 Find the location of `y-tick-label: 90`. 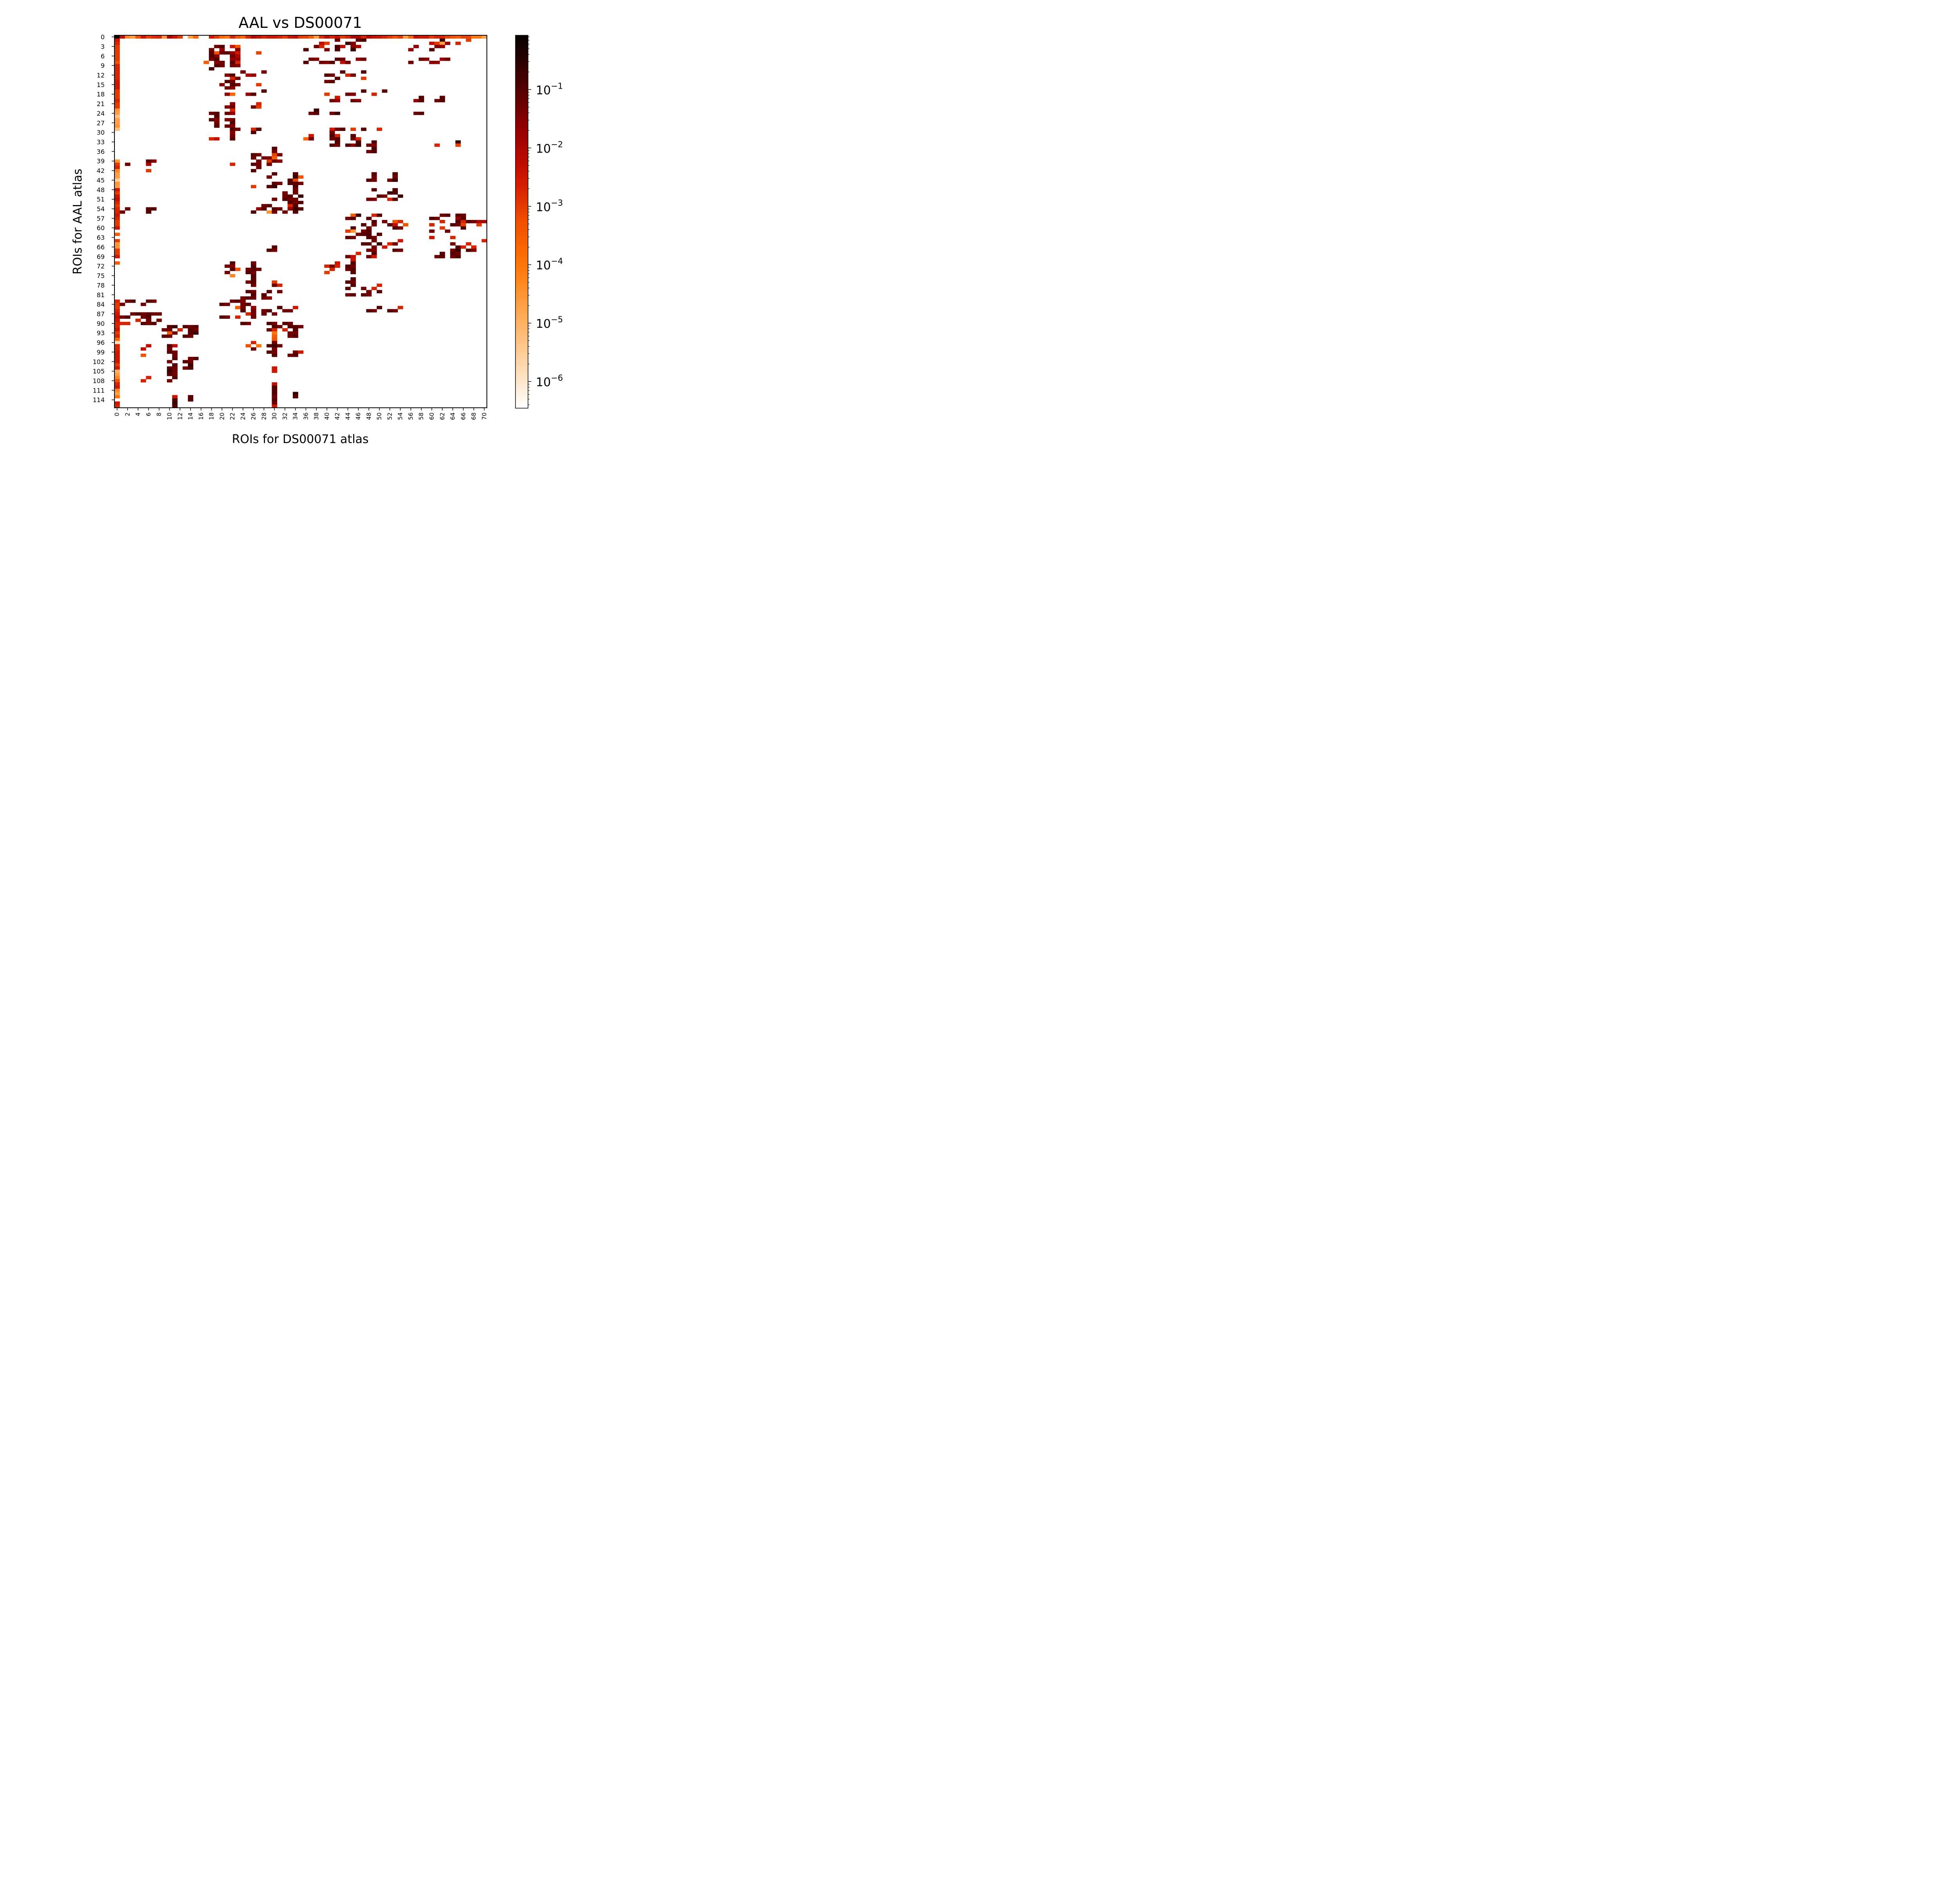

y-tick-label: 90 is located at coordinates (101, 323).